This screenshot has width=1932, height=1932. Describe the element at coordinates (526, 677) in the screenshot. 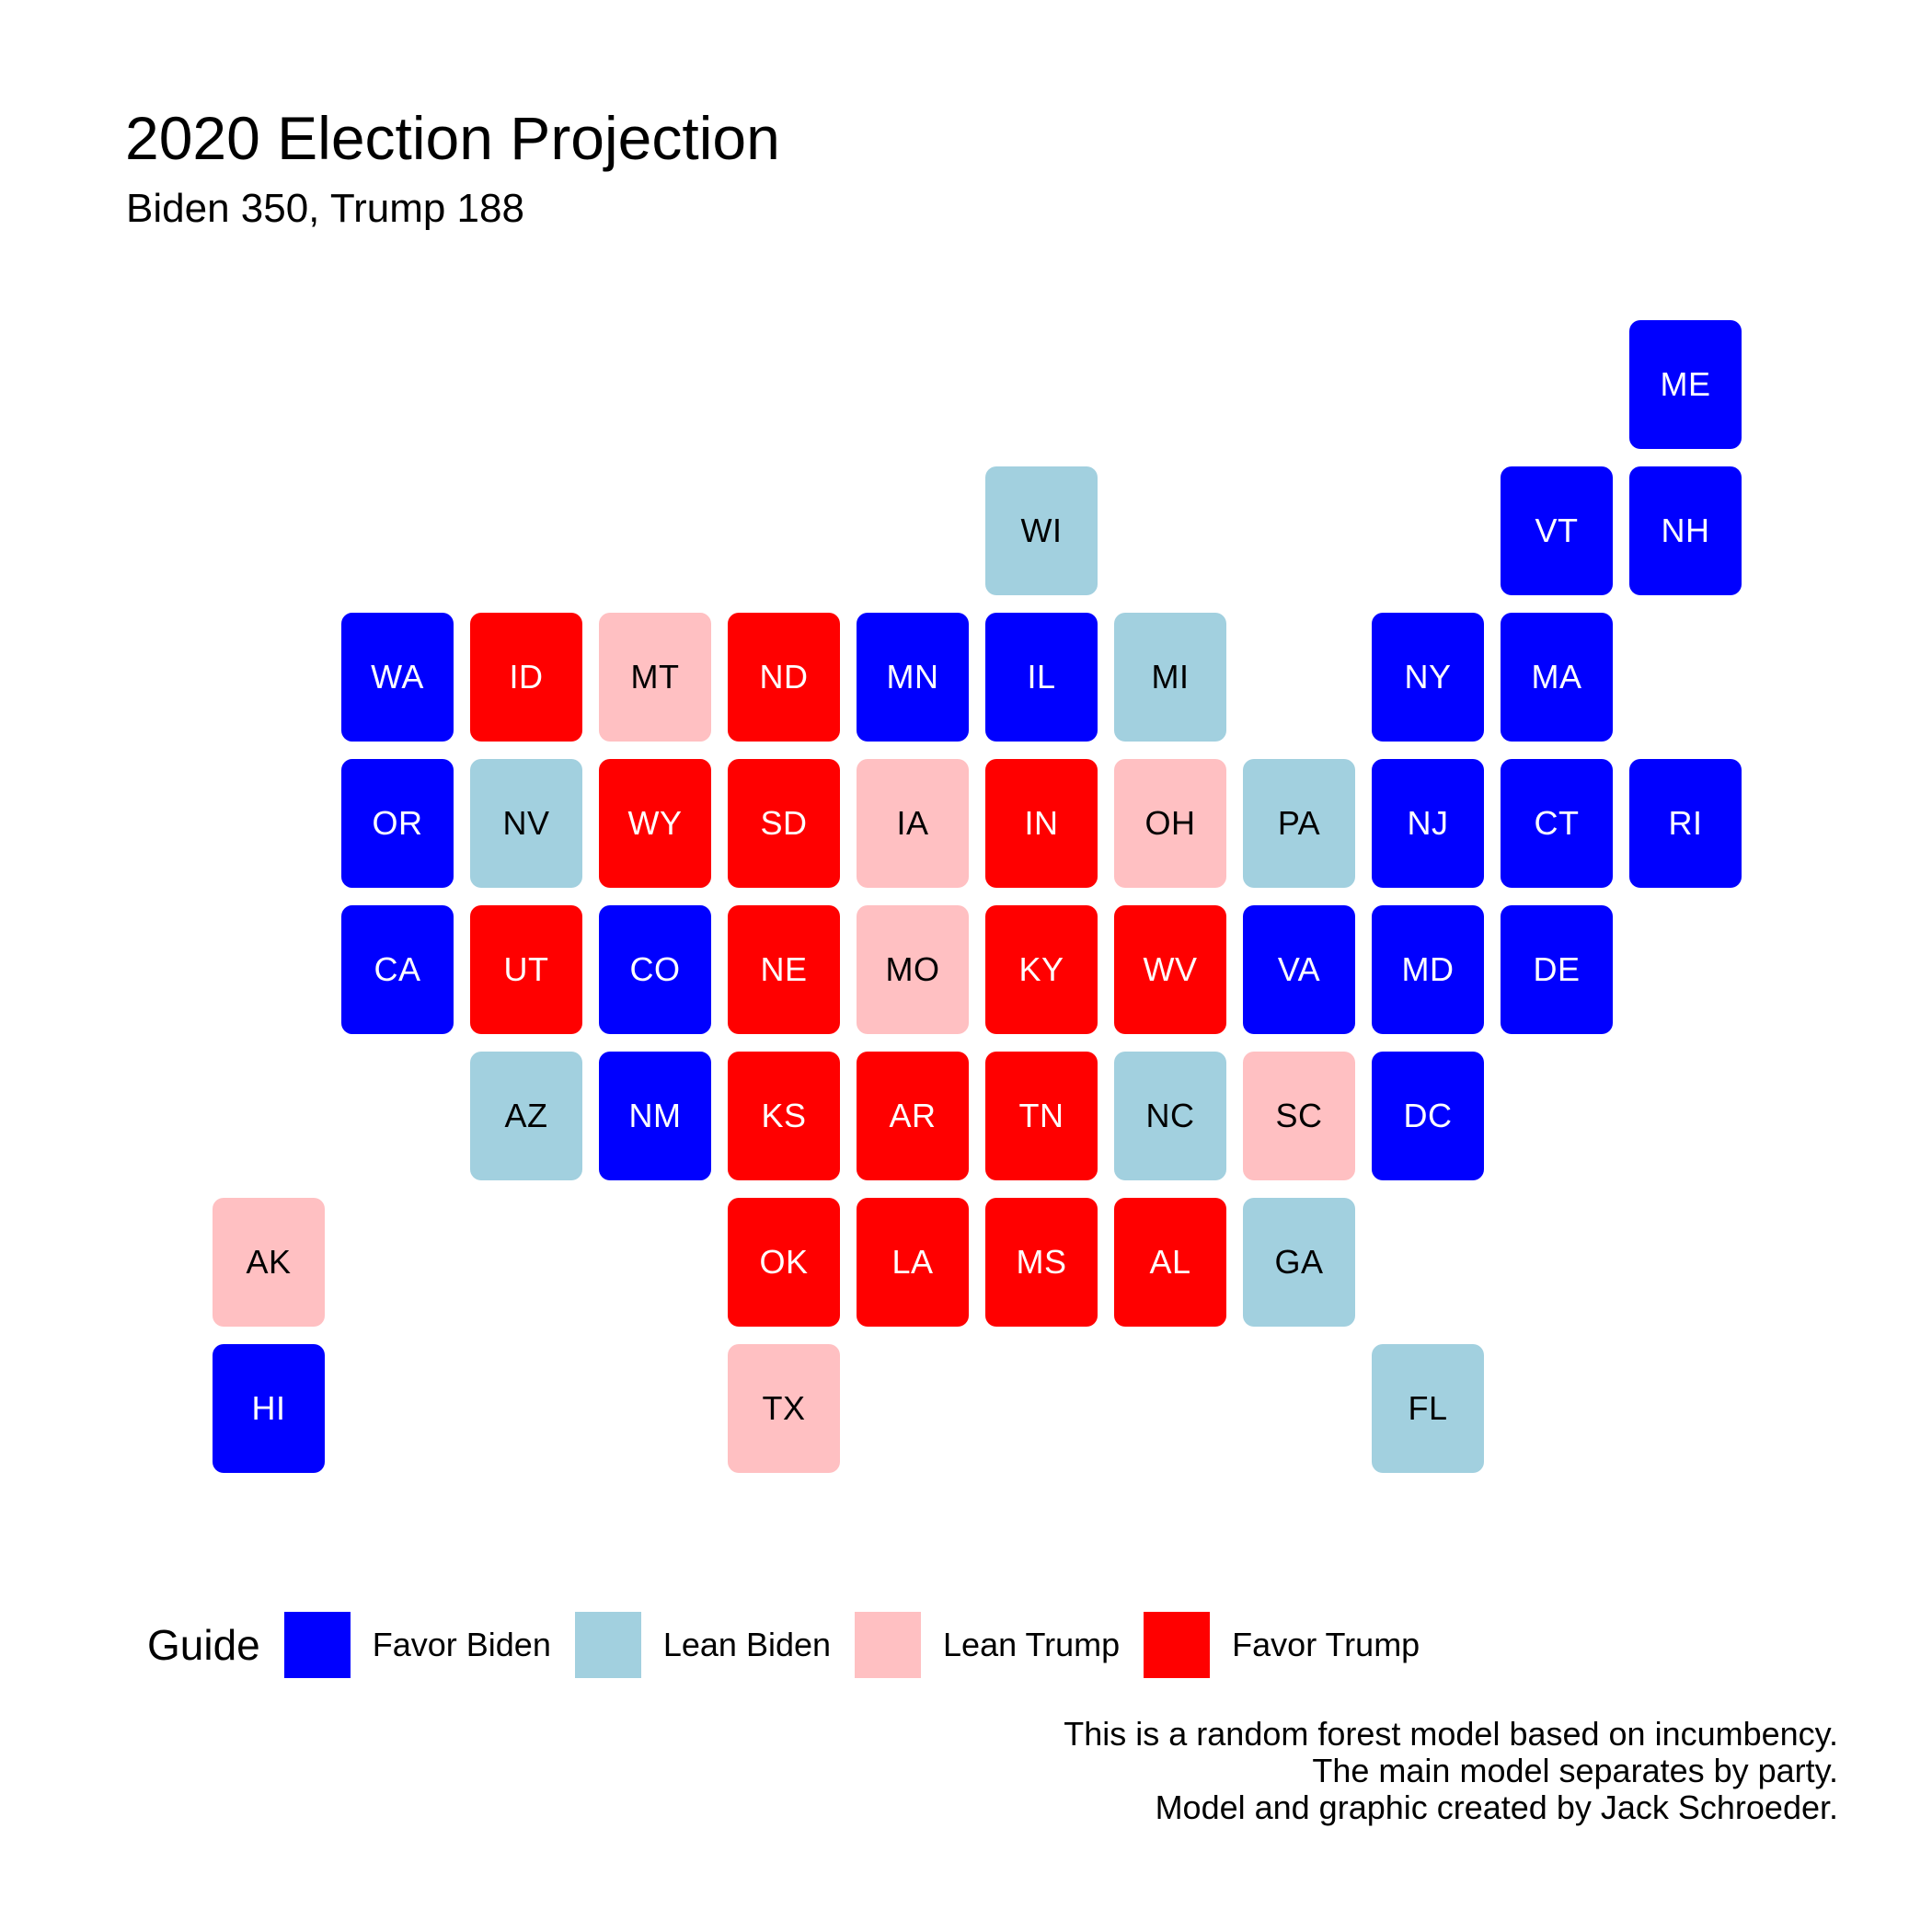

I see `state-tile-id: ID` at that location.